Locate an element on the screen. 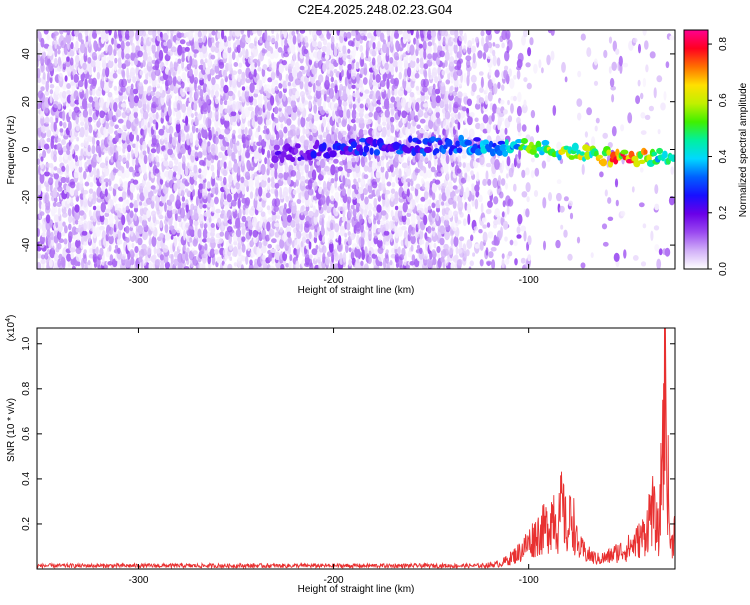  spectrogram-signal-cell is located at coordinates (293, 159).